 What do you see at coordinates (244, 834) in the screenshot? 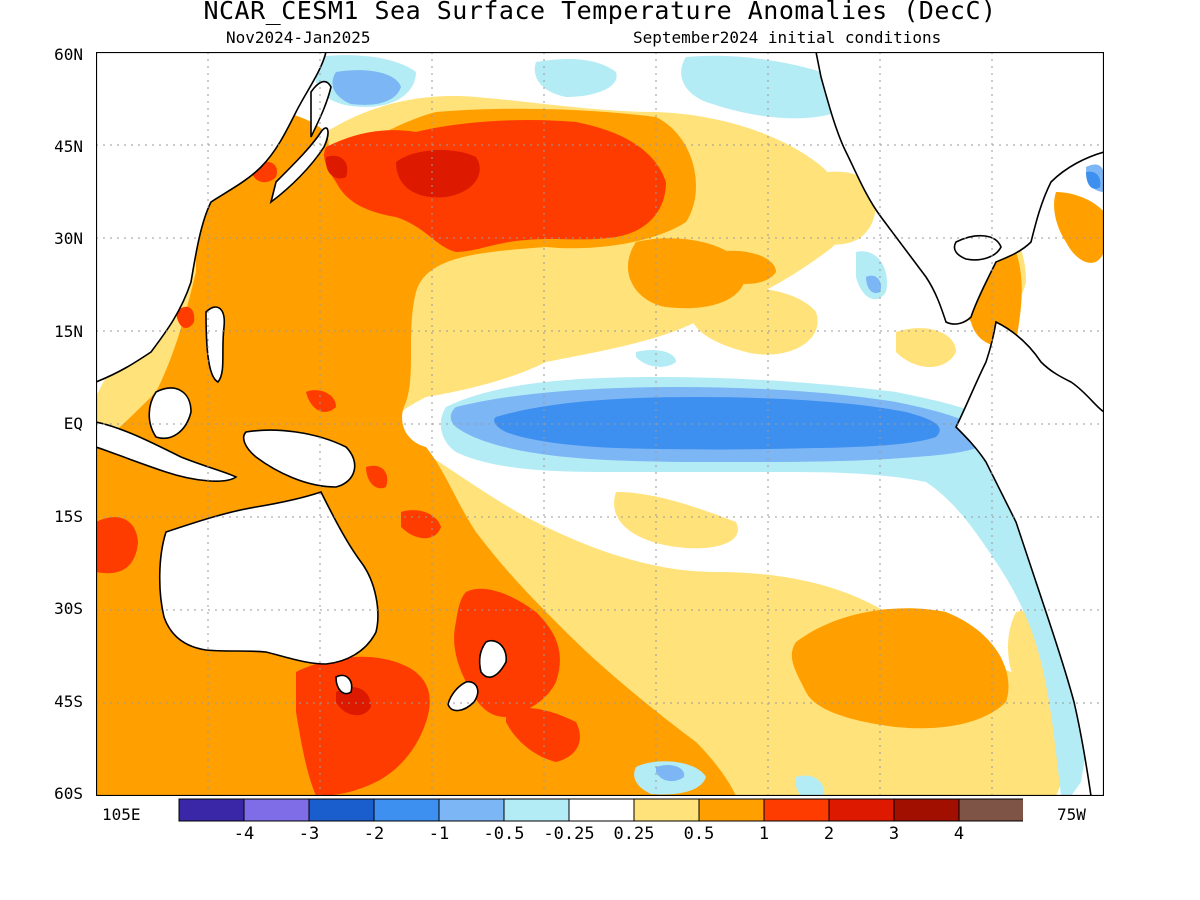
I see `colorbar-tick-label: -4` at bounding box center [244, 834].